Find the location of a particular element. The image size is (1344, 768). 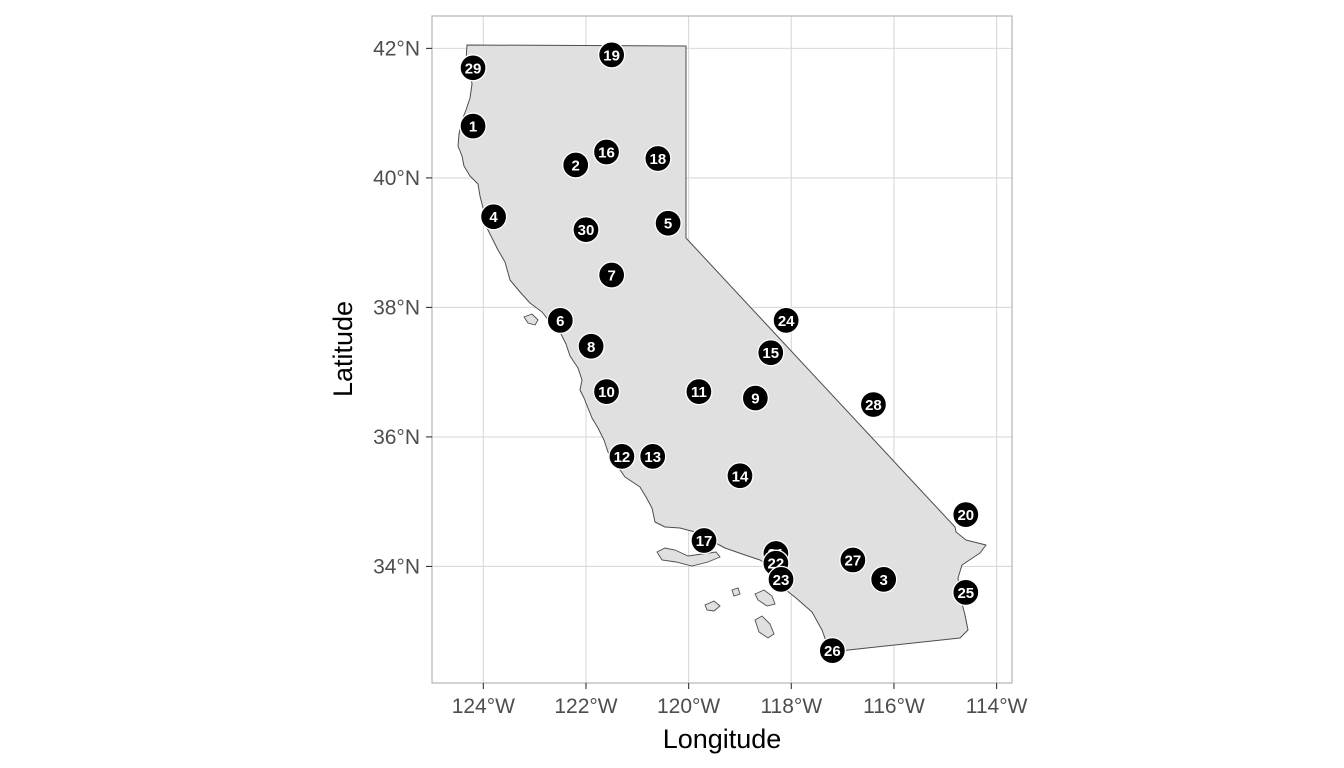

marker-label: 26 is located at coordinates (832, 651).